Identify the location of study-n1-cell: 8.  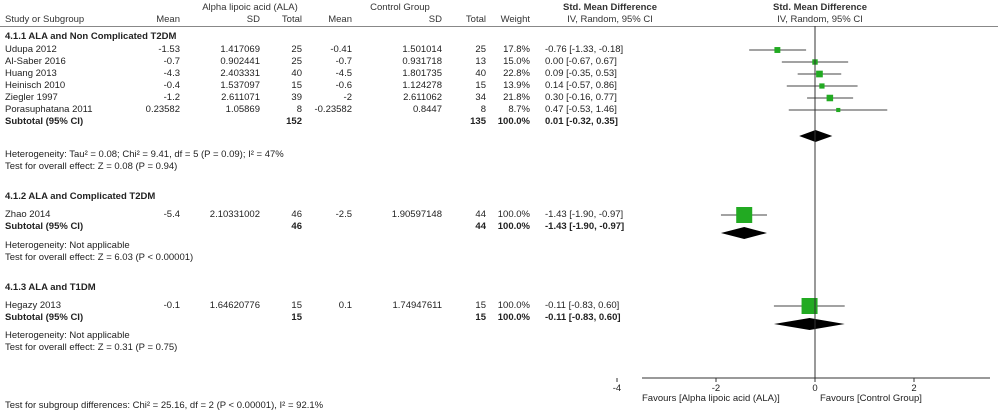
(299, 109).